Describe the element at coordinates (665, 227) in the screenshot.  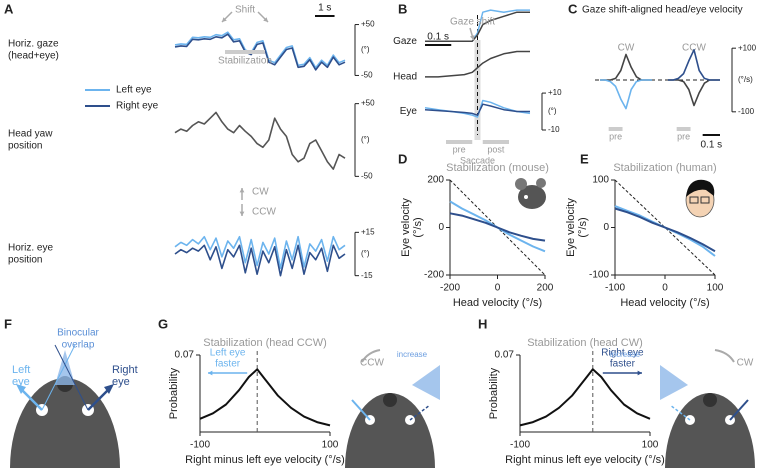
I see `unity-line` at that location.